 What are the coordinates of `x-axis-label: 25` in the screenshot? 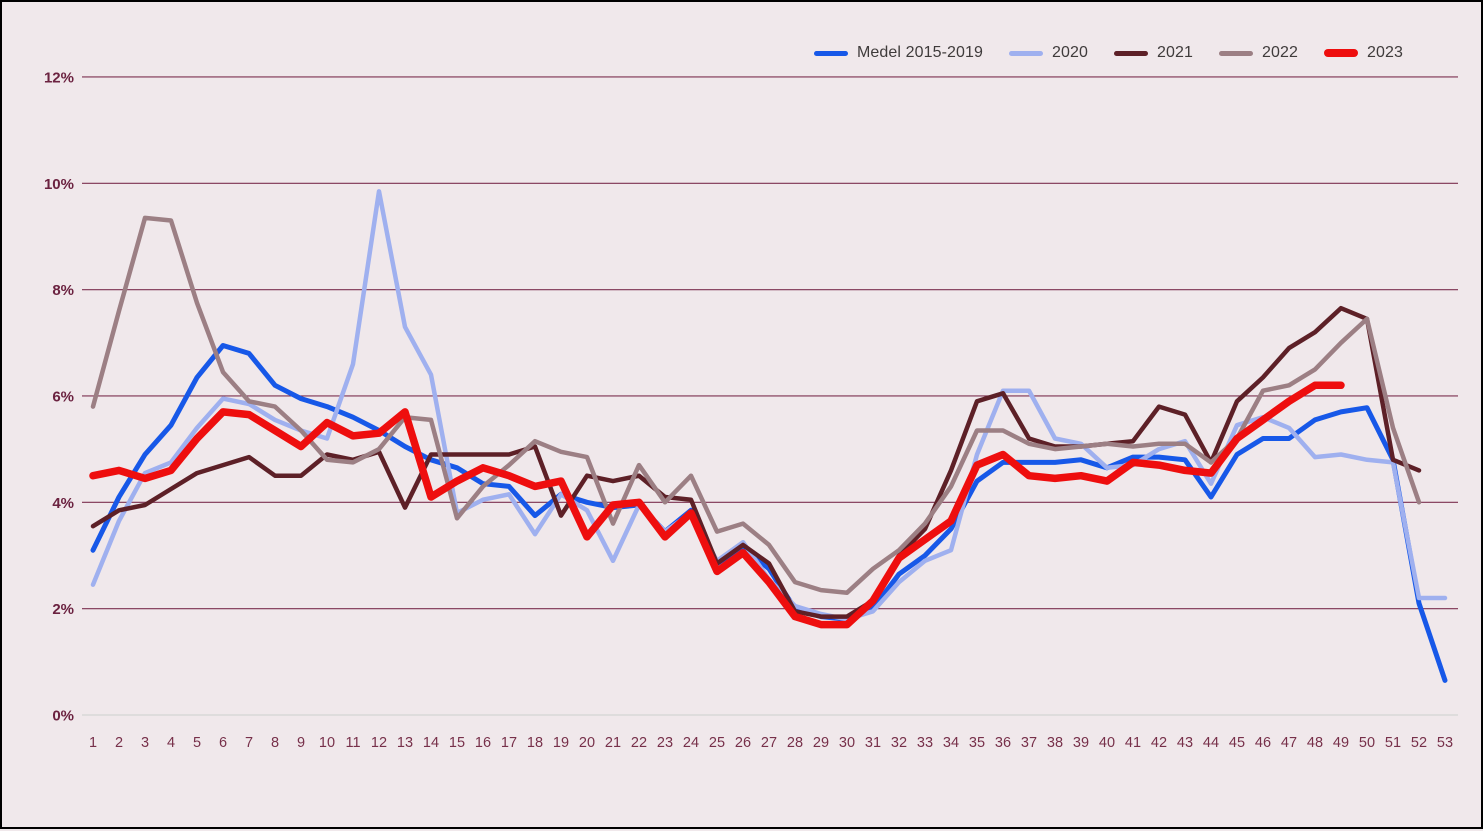 It's located at (717, 743).